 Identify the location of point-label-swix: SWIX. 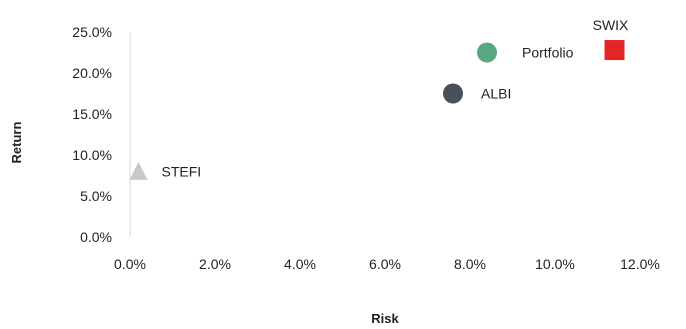
(611, 25).